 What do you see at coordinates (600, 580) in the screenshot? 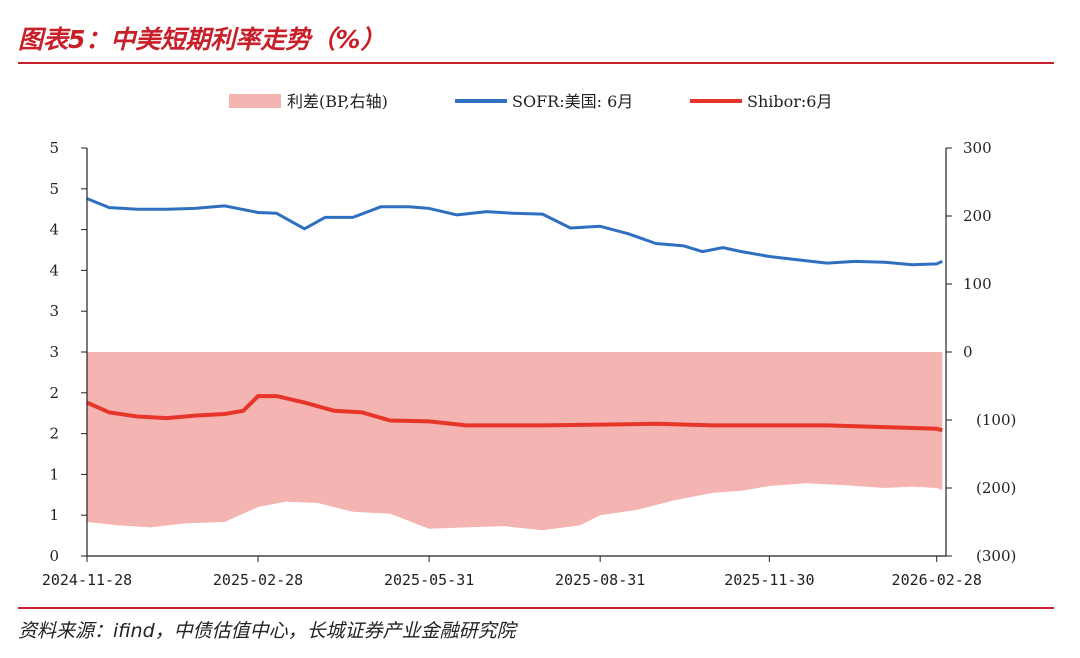
I see `x-tick-label: 2025-08-31` at bounding box center [600, 580].